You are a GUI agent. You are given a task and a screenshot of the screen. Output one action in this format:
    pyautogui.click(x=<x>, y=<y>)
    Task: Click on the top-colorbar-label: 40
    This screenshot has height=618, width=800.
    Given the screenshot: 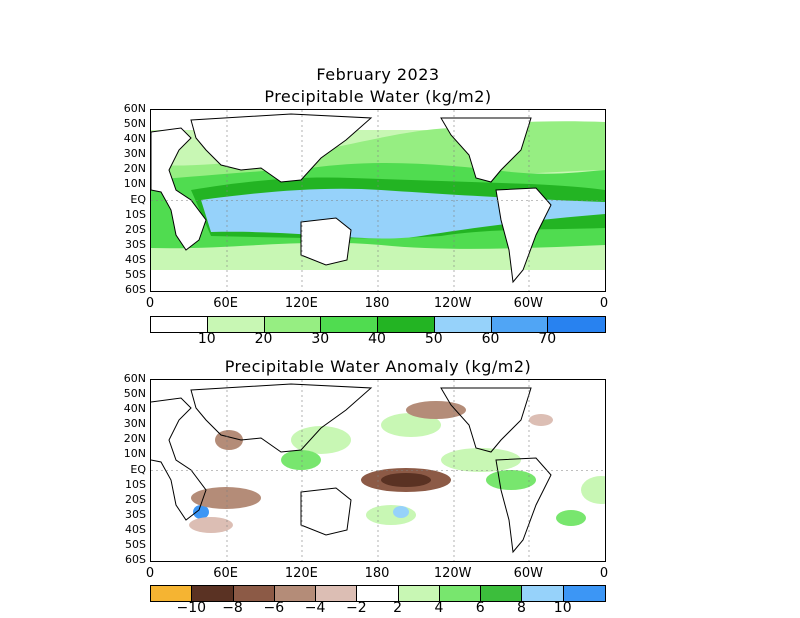 What is the action you would take?
    pyautogui.click(x=377, y=339)
    